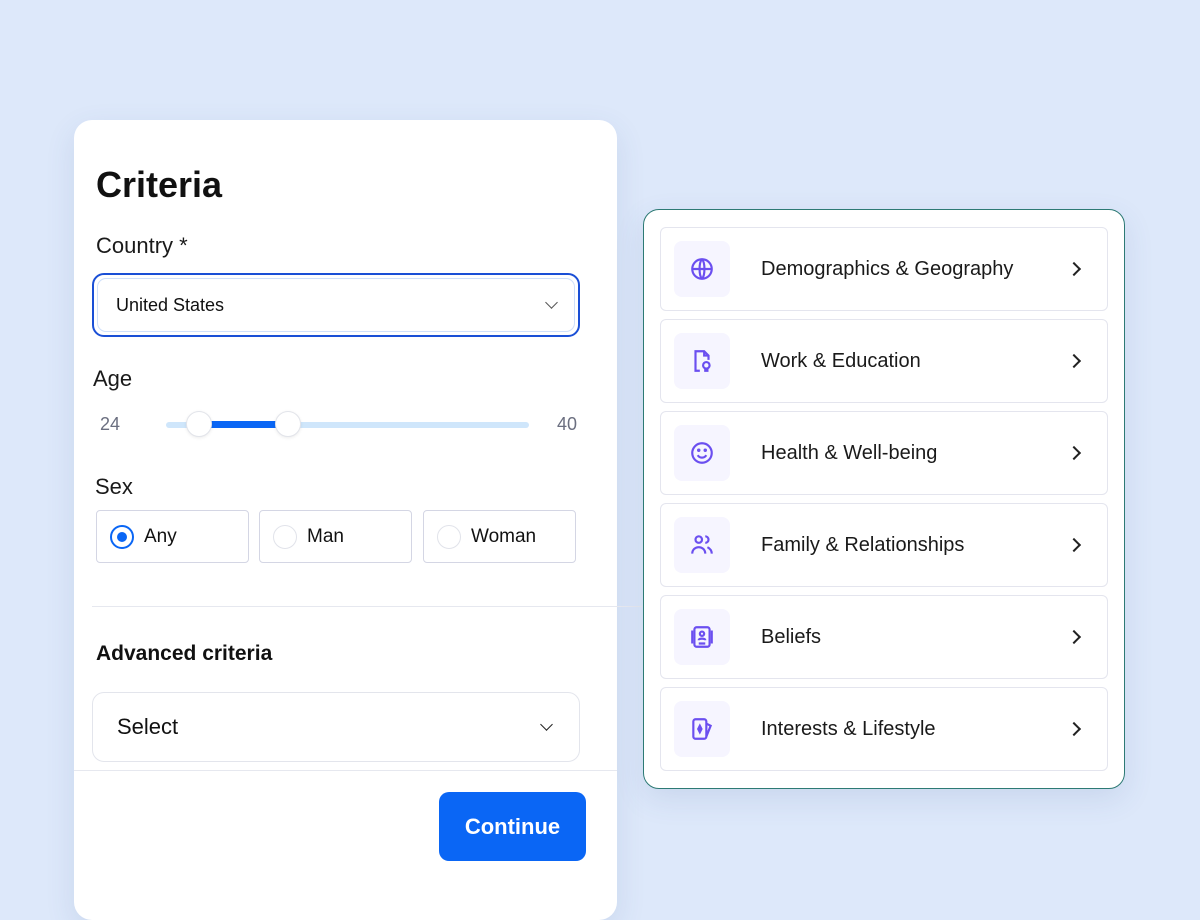 The image size is (1200, 920). What do you see at coordinates (887, 268) in the screenshot?
I see `category-label: Demographics & Geography` at bounding box center [887, 268].